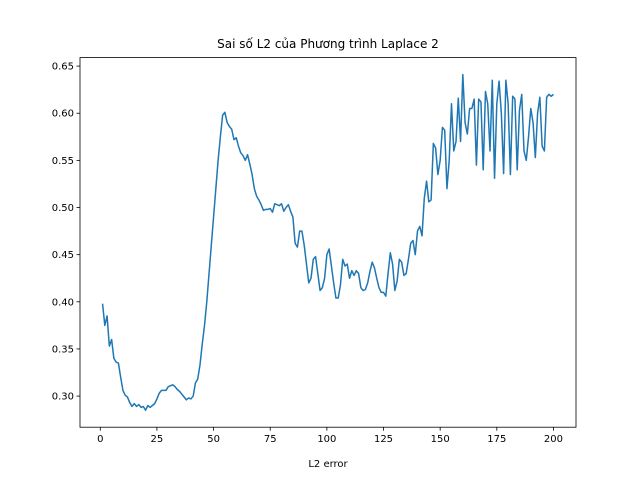  Describe the element at coordinates (553, 439) in the screenshot. I see `x-tick-label: 200` at that location.